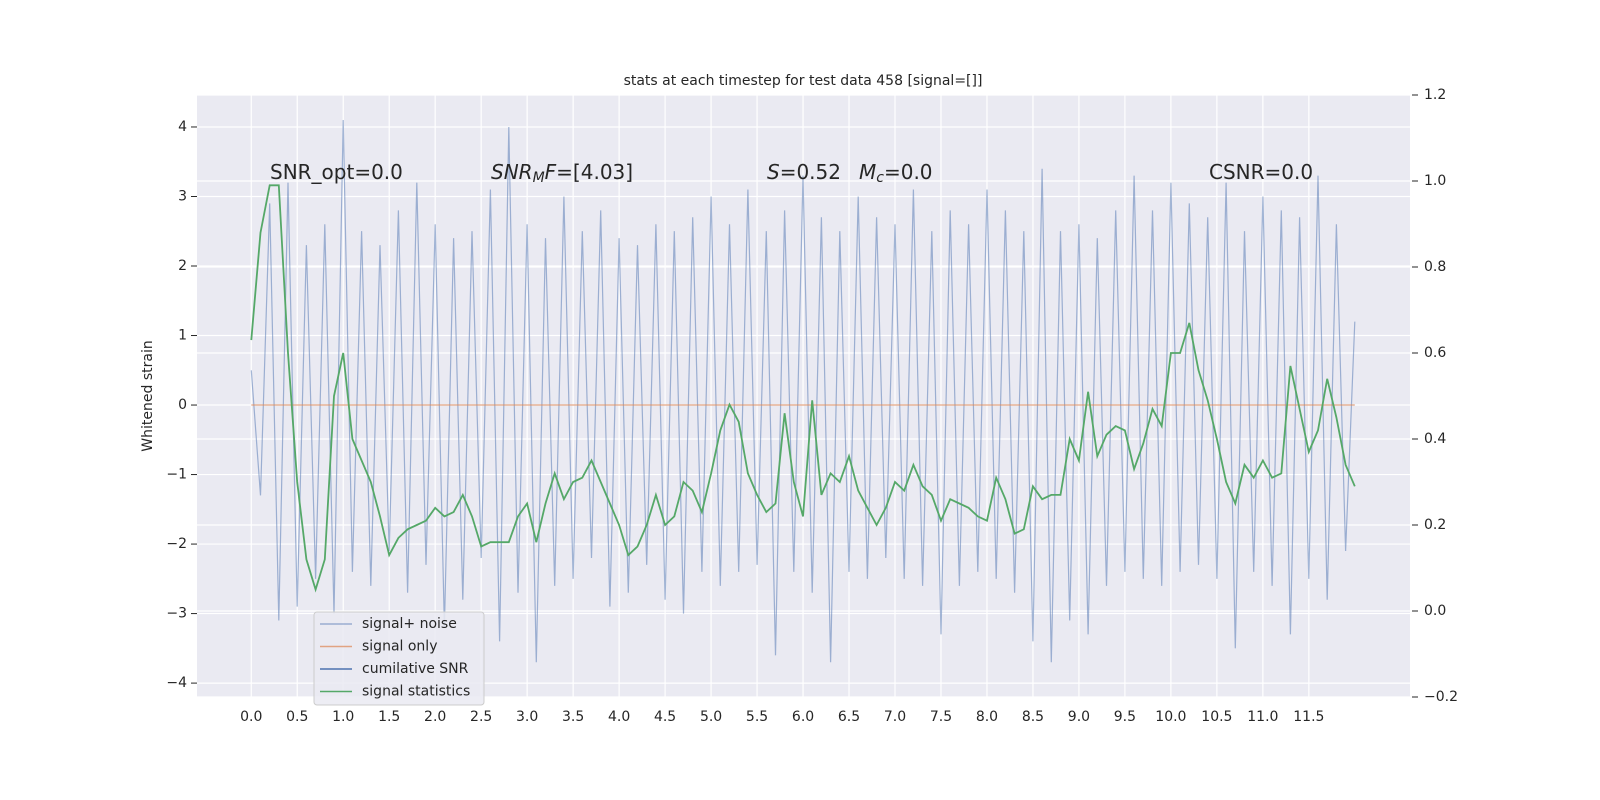  Describe the element at coordinates (895, 717) in the screenshot. I see `x-tick-label: 7.0` at that location.